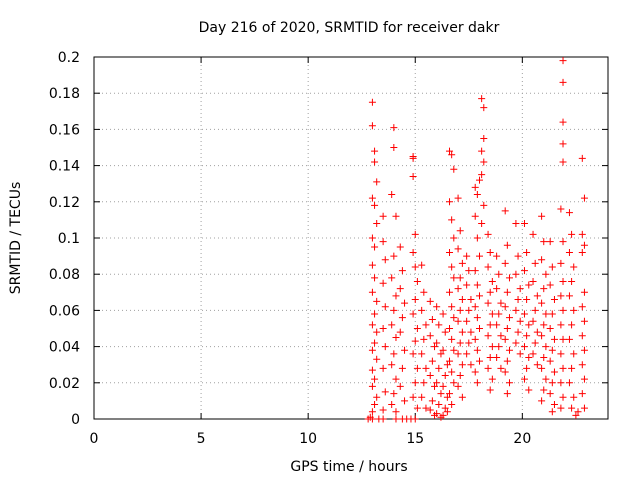 The height and width of the screenshot is (480, 640). What do you see at coordinates (64, 275) in the screenshot?
I see `y-tick-label: 0.08` at bounding box center [64, 275].